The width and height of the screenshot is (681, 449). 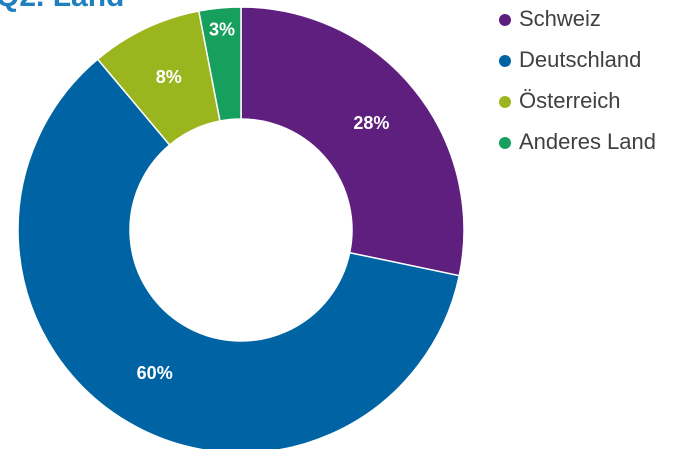 What do you see at coordinates (587, 141) in the screenshot?
I see `legend-label: Anderes Land` at bounding box center [587, 141].